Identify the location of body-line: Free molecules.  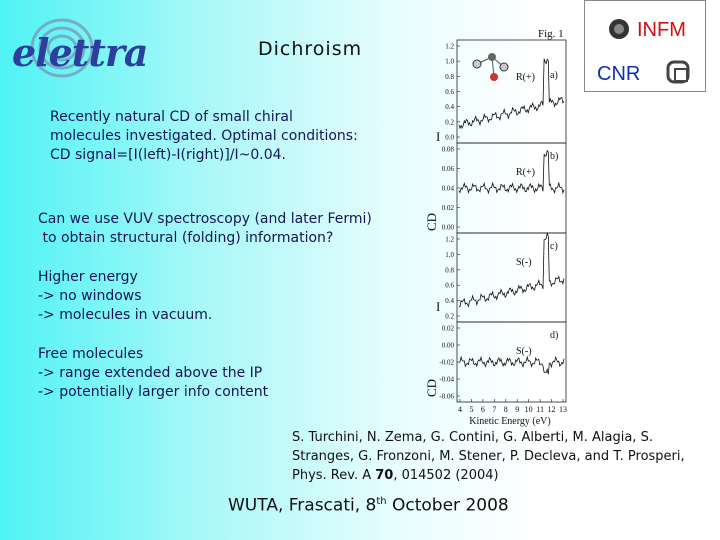
(91, 354).